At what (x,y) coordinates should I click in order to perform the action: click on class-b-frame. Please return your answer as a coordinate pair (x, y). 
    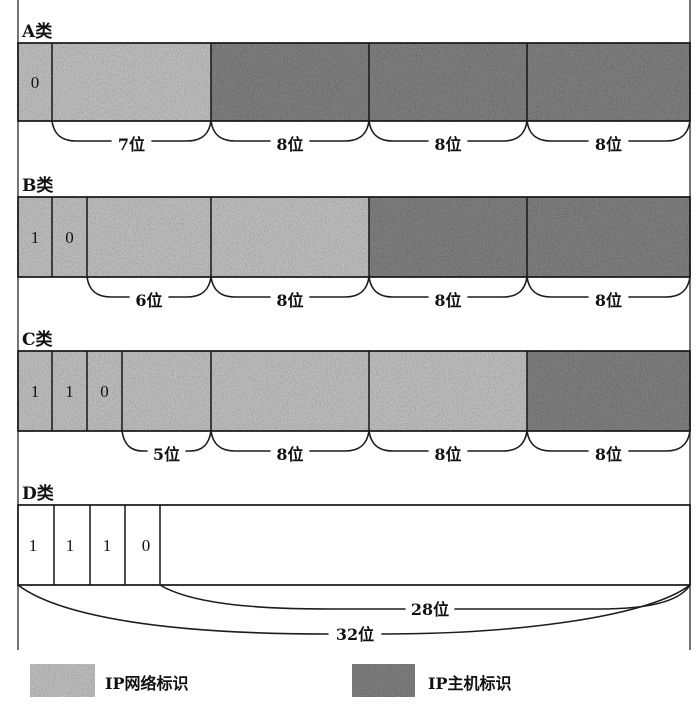
    Looking at the image, I should click on (354, 237).